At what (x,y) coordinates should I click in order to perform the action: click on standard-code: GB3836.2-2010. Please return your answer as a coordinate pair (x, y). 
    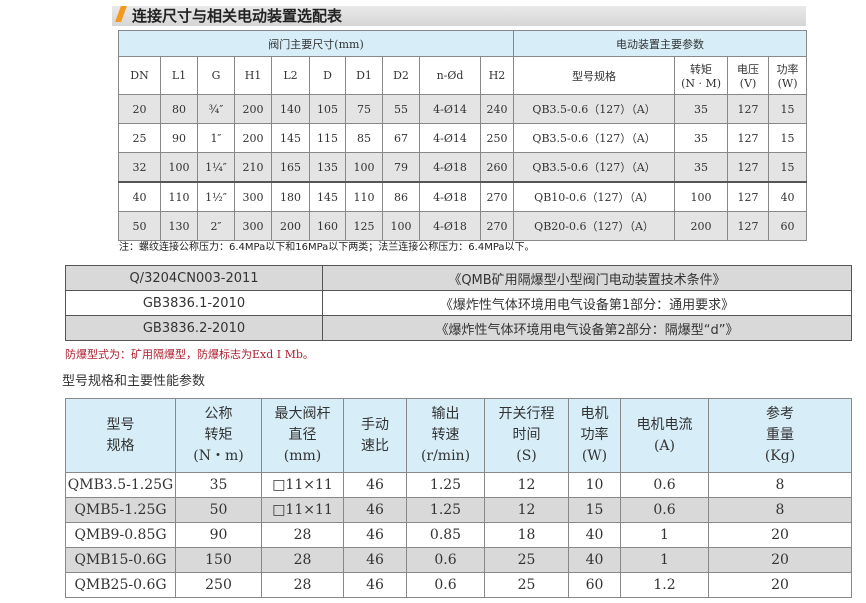
    Looking at the image, I should click on (194, 328).